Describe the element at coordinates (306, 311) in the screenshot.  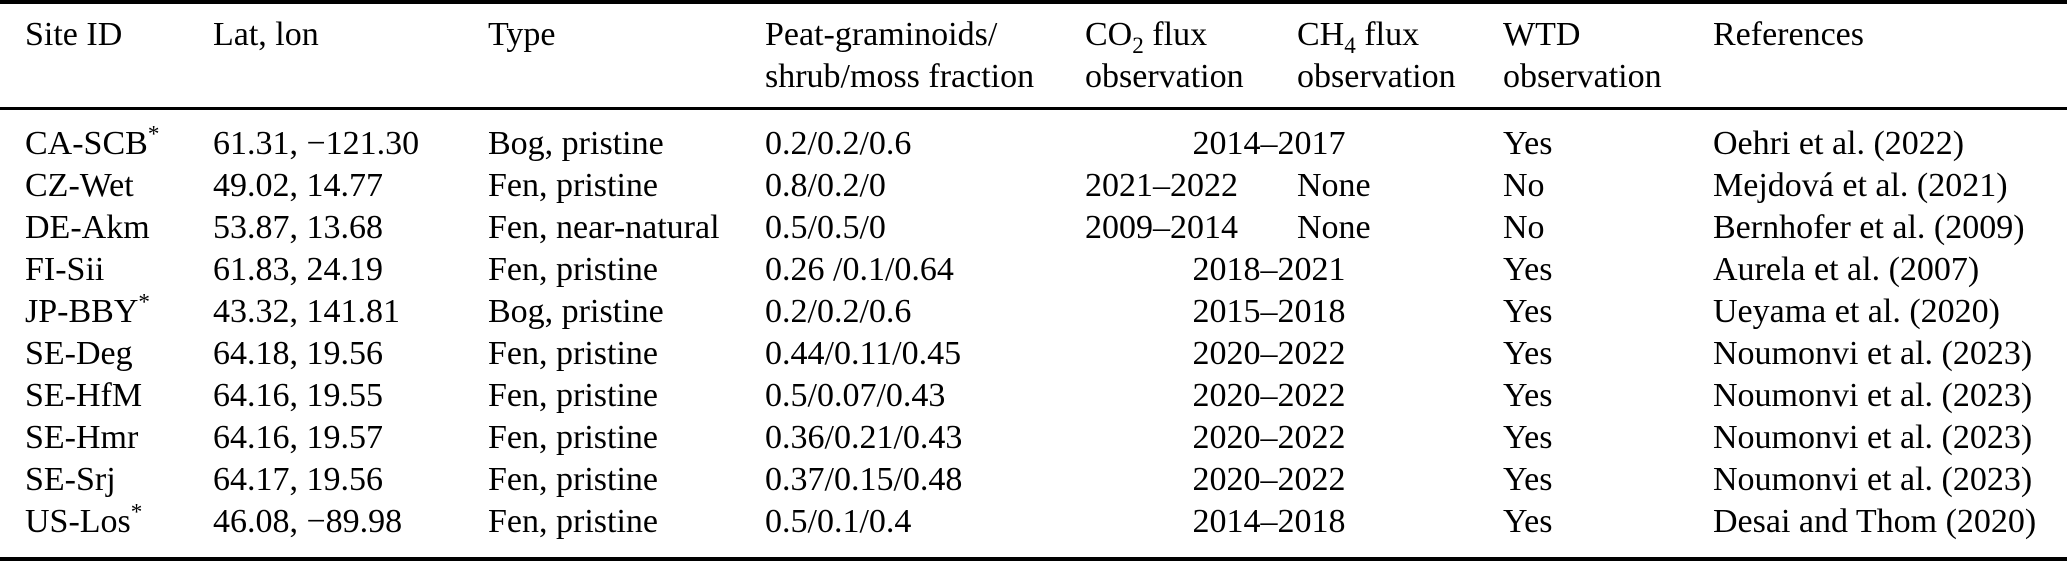
I see `cell-lat-lon: 43.32, 141.81` at that location.